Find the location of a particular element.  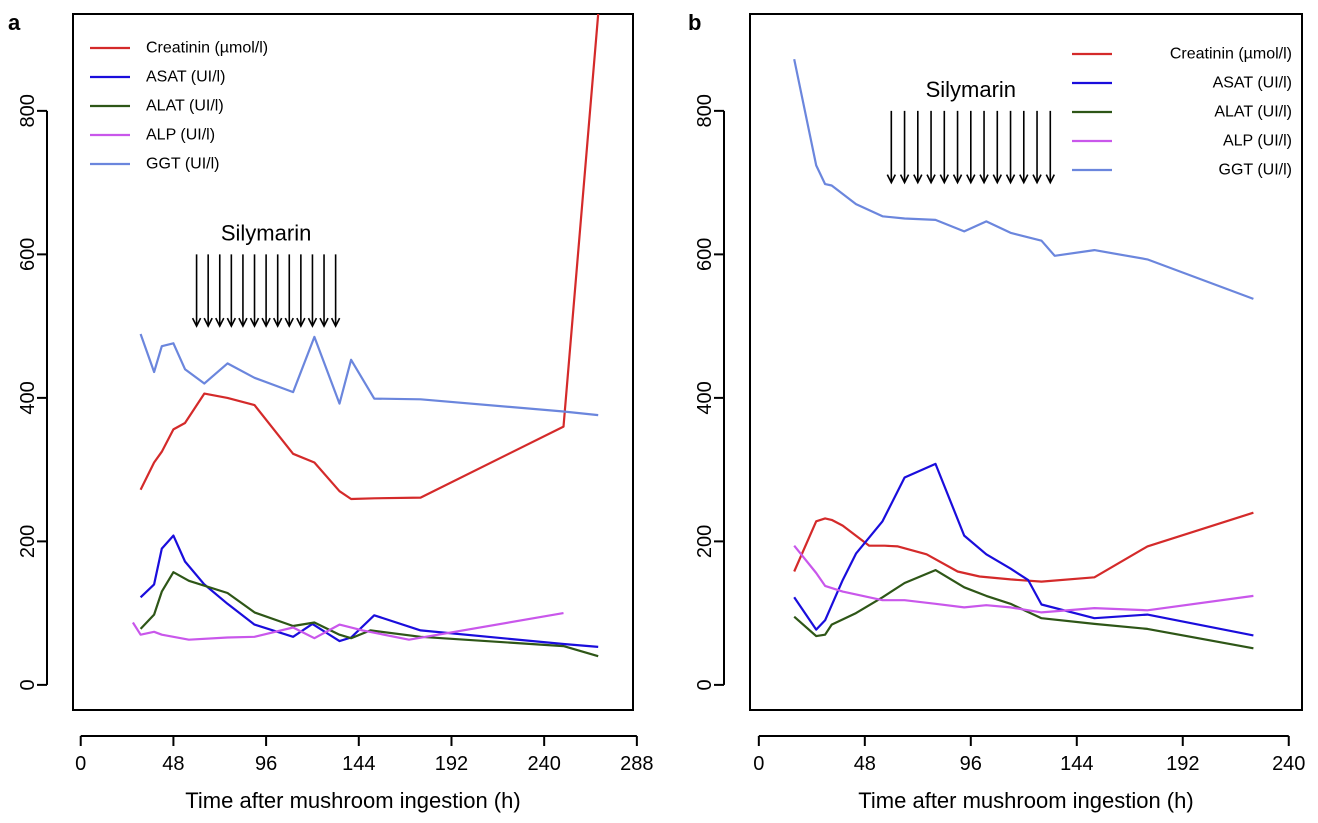

series-line-creatinin is located at coordinates (1023, 547).